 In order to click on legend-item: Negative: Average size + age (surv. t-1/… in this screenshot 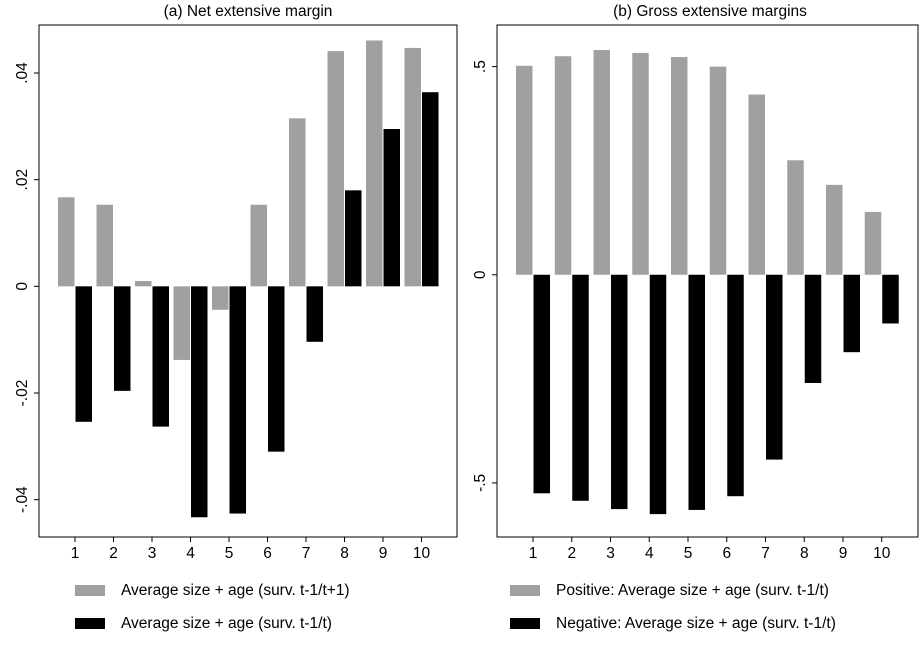, I will do `click(673, 624)`.